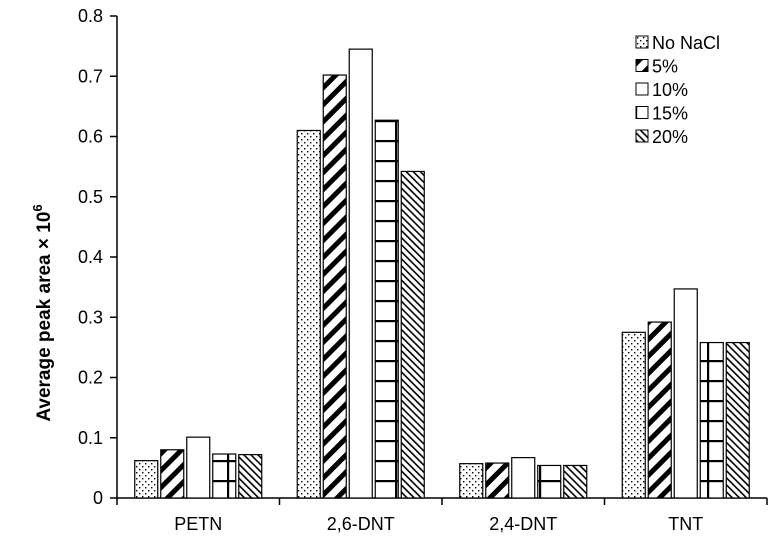  What do you see at coordinates (90, 378) in the screenshot?
I see `y-tick-label: 0.2` at bounding box center [90, 378].